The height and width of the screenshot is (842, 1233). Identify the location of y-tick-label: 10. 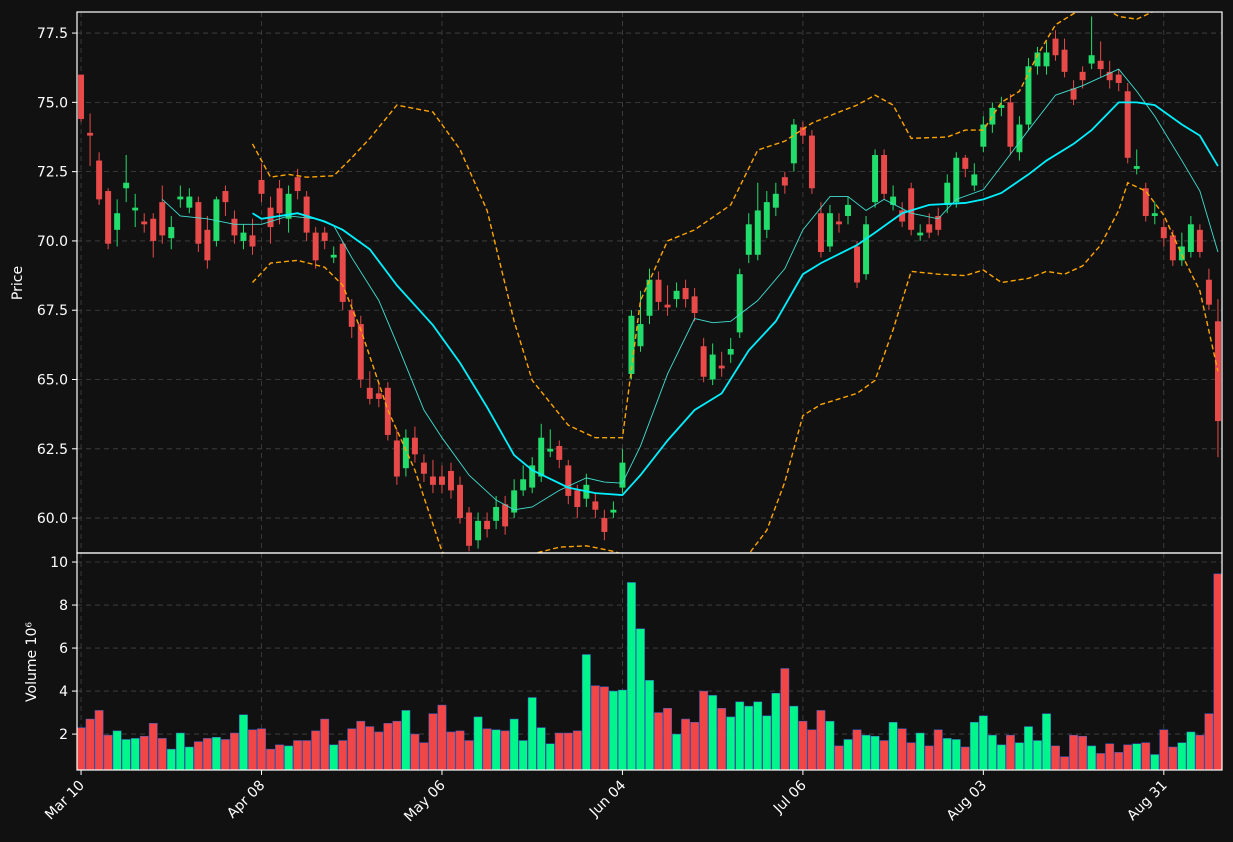
(59, 563).